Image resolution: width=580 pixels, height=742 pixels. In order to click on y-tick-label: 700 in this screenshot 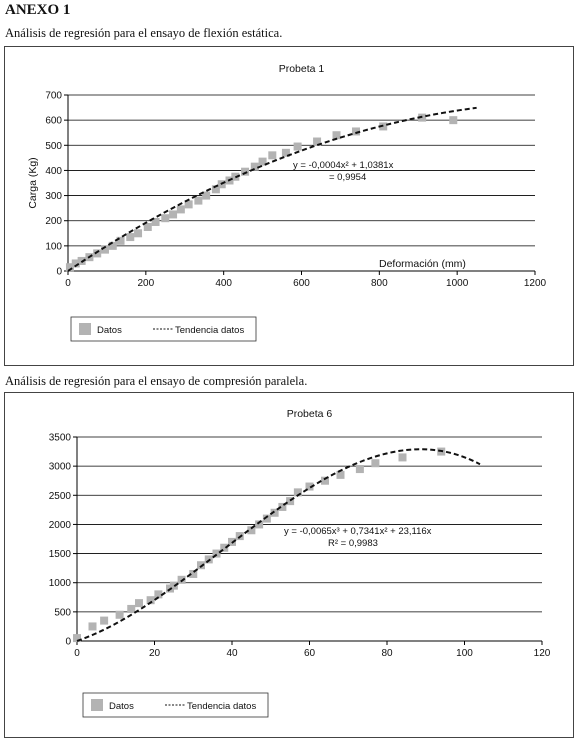, I will do `click(53, 96)`.